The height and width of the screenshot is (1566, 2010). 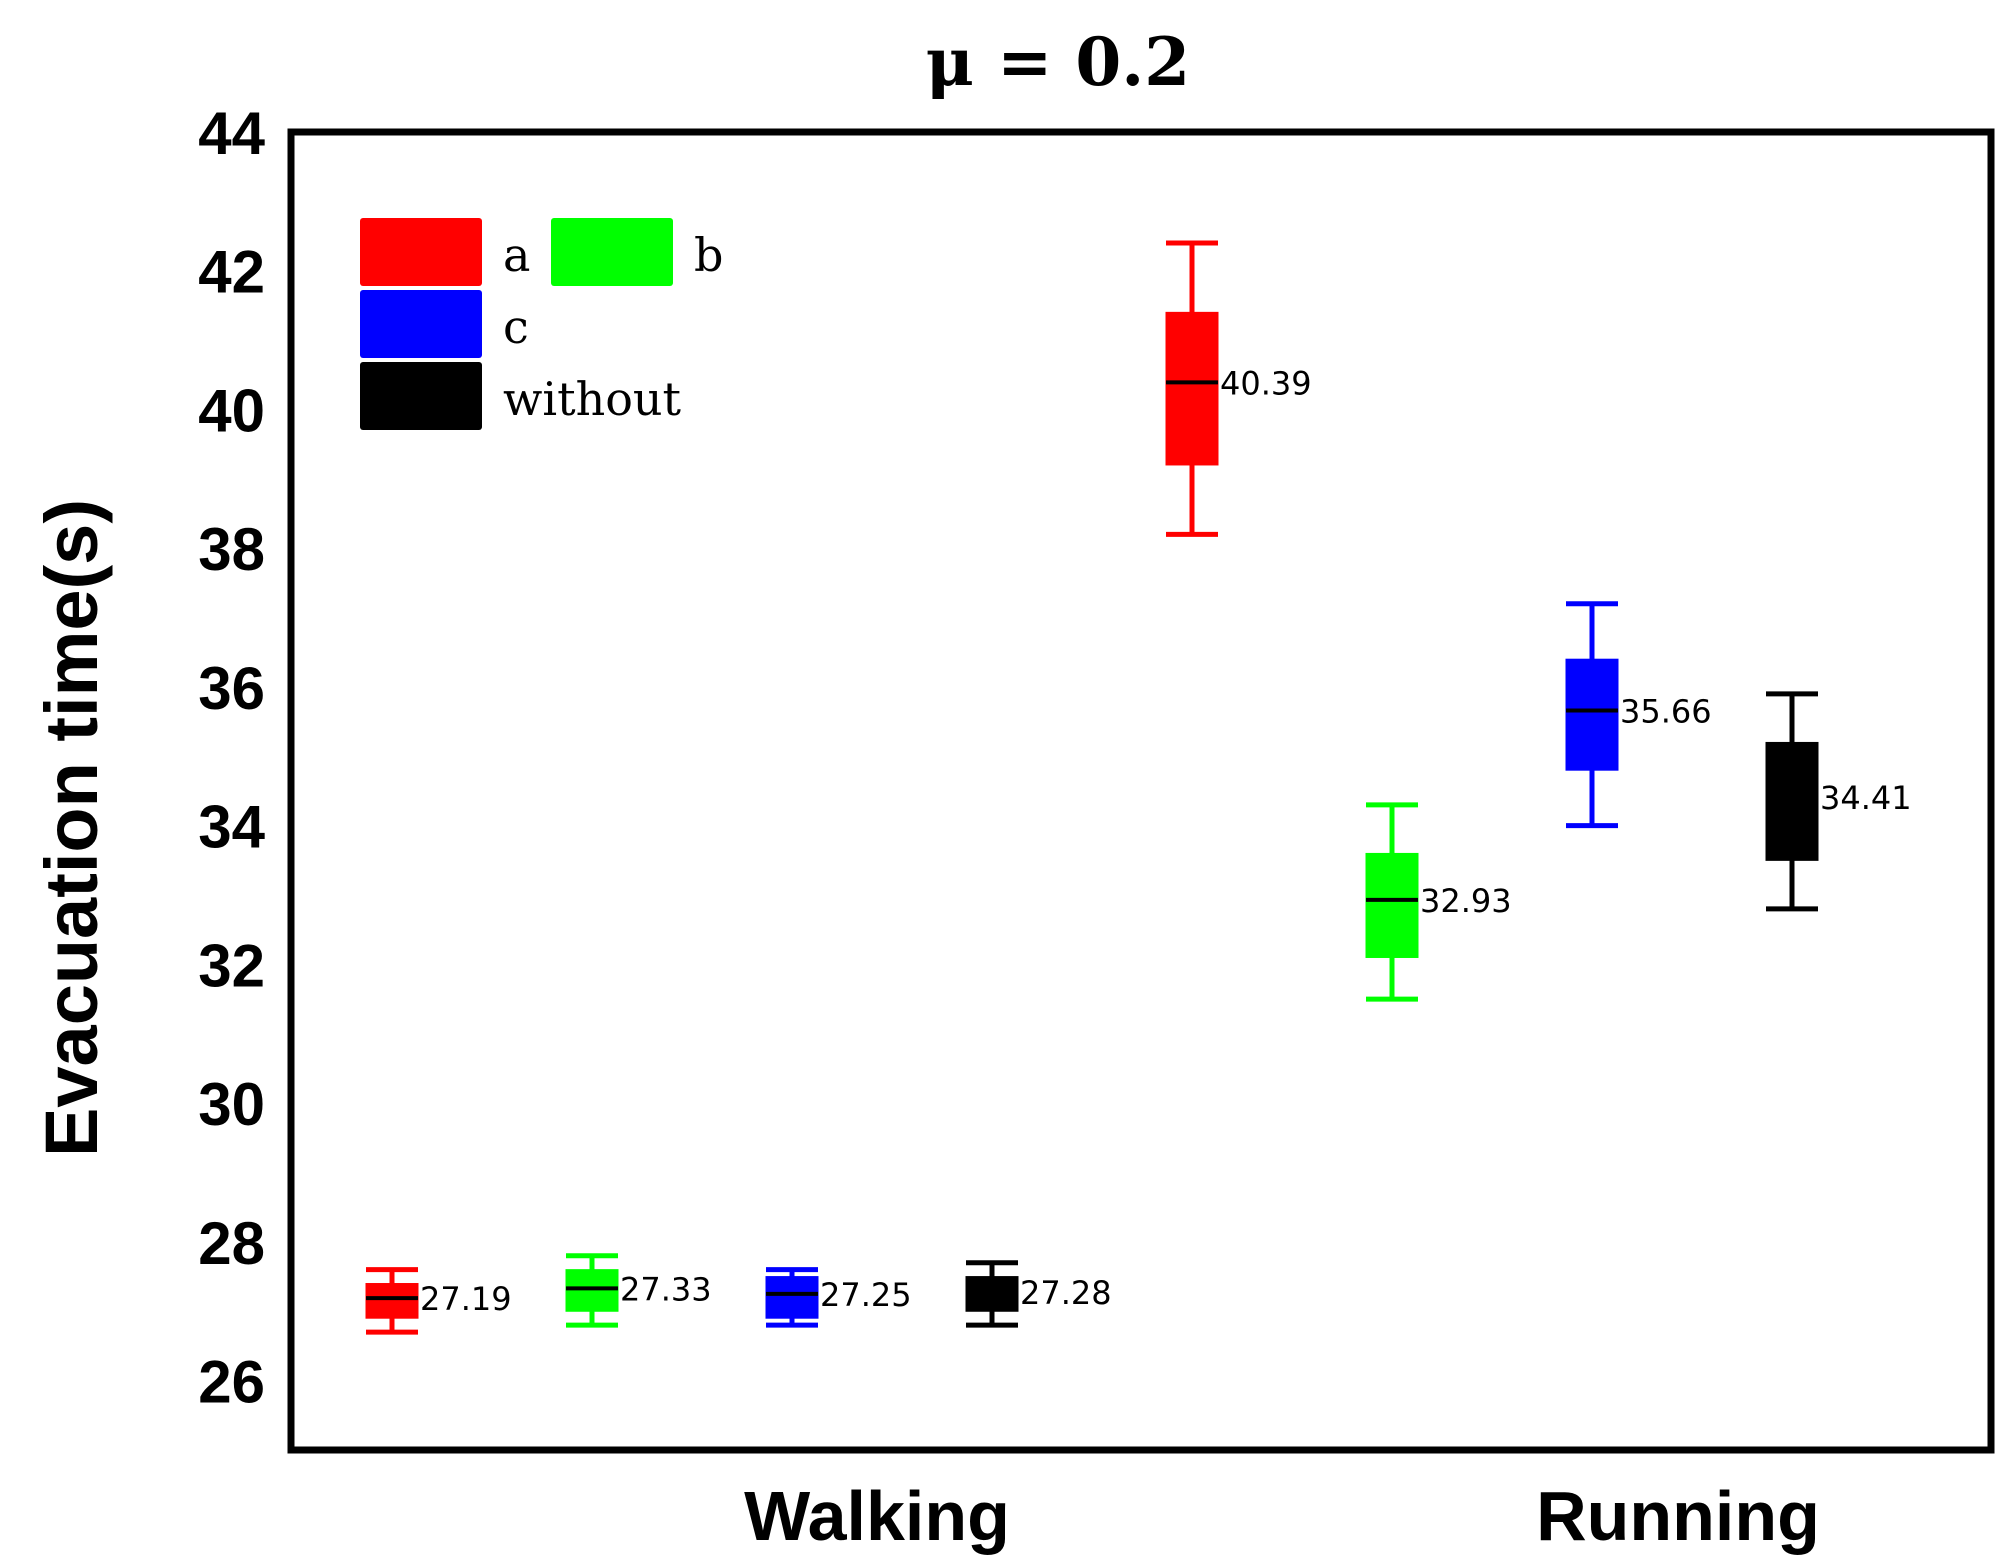 What do you see at coordinates (231, 549) in the screenshot?
I see `y-tick-label: 38` at bounding box center [231, 549].